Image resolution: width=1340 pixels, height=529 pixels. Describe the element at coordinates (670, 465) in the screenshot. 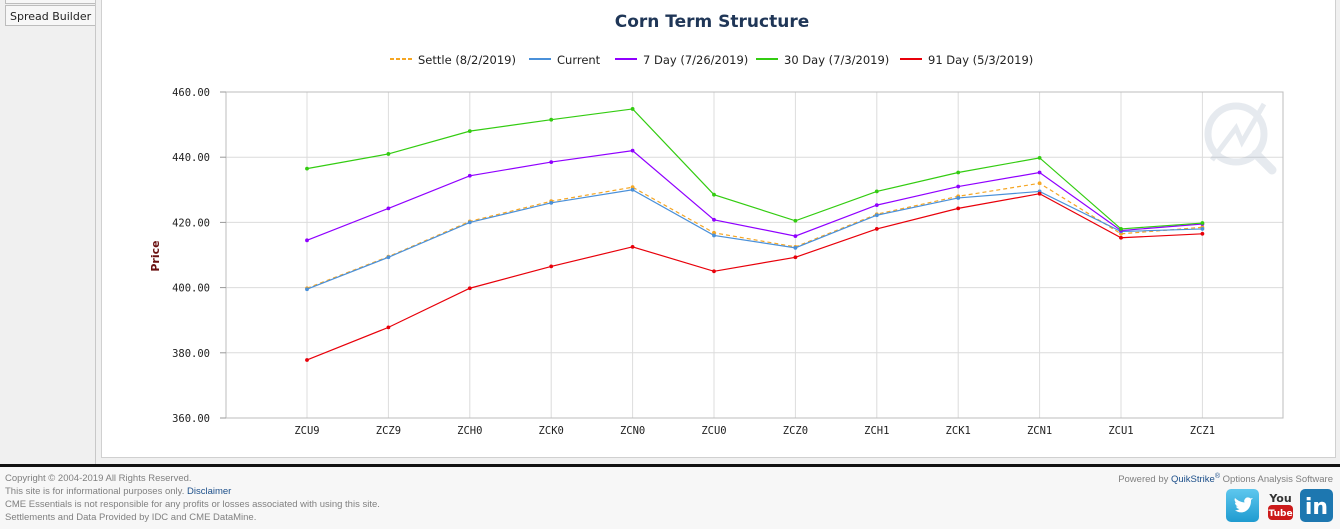

I see `footer-divider` at that location.